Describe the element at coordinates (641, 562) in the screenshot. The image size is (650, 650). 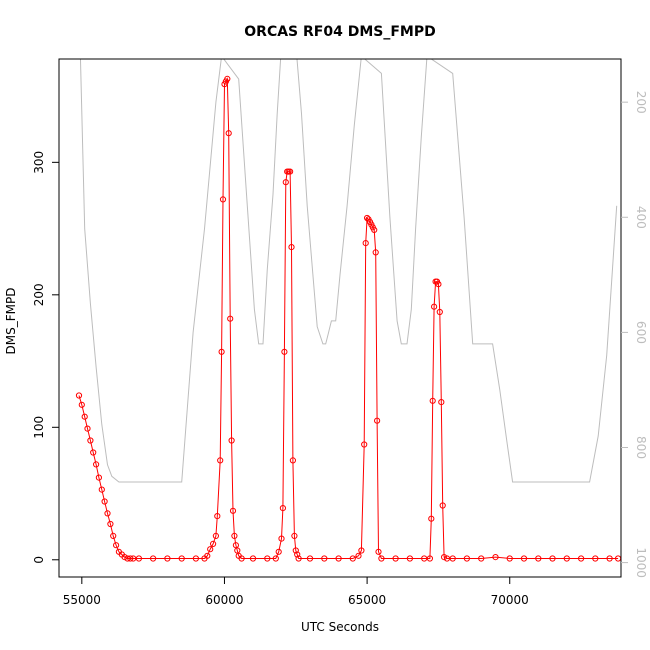
I see `right-tick-label: 1000` at that location.